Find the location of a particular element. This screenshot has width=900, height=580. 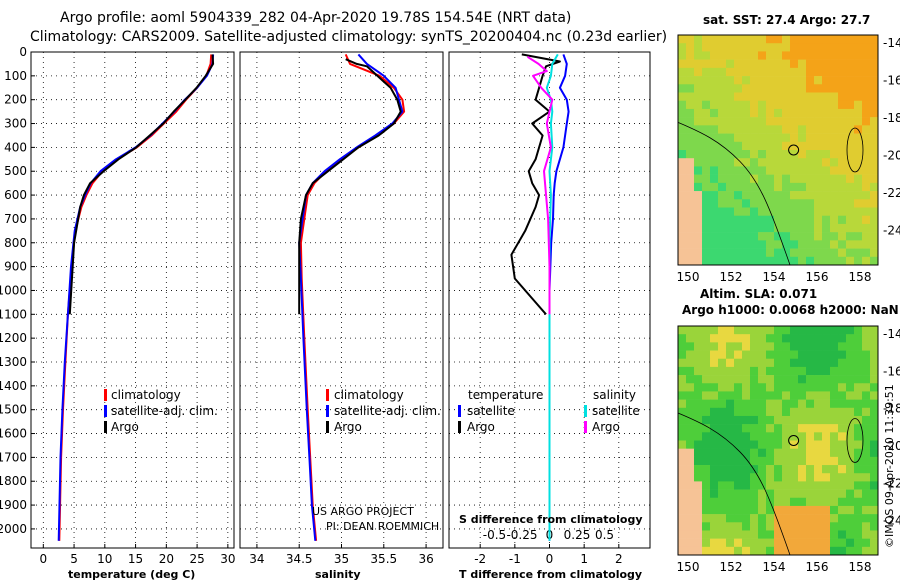

s-difference-tick-label: -0.25 is located at coordinates (521, 535).